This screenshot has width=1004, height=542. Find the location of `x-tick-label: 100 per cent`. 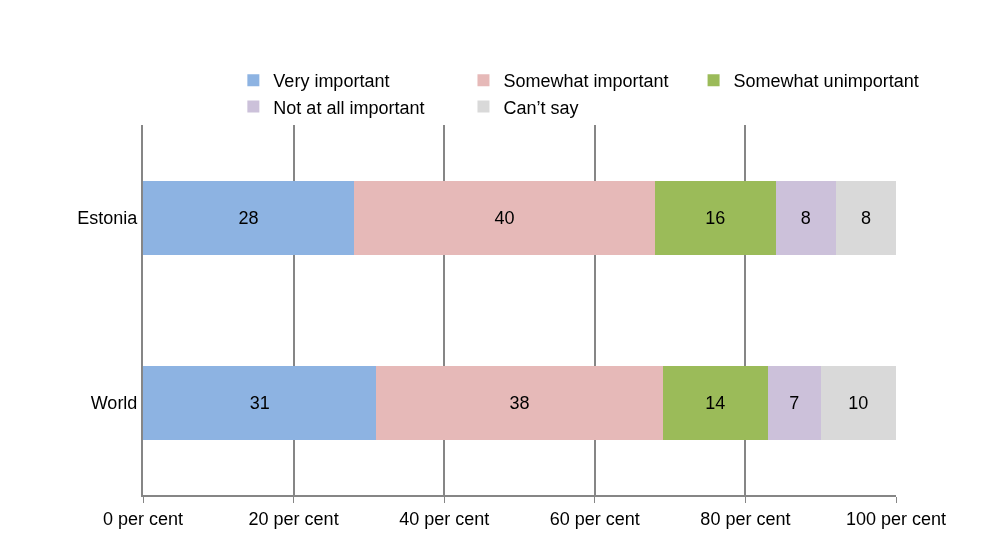

x-tick-label: 100 per cent is located at coordinates (896, 518).